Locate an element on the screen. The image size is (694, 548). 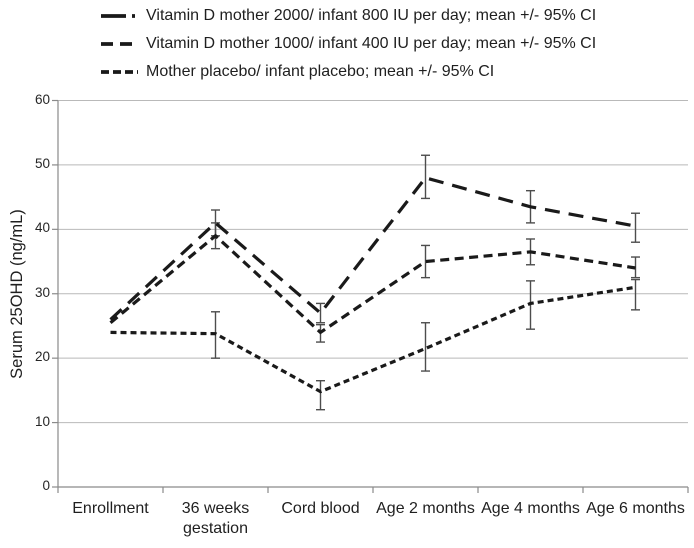
legend-line-sample-short-dash is located at coordinates (119, 72).